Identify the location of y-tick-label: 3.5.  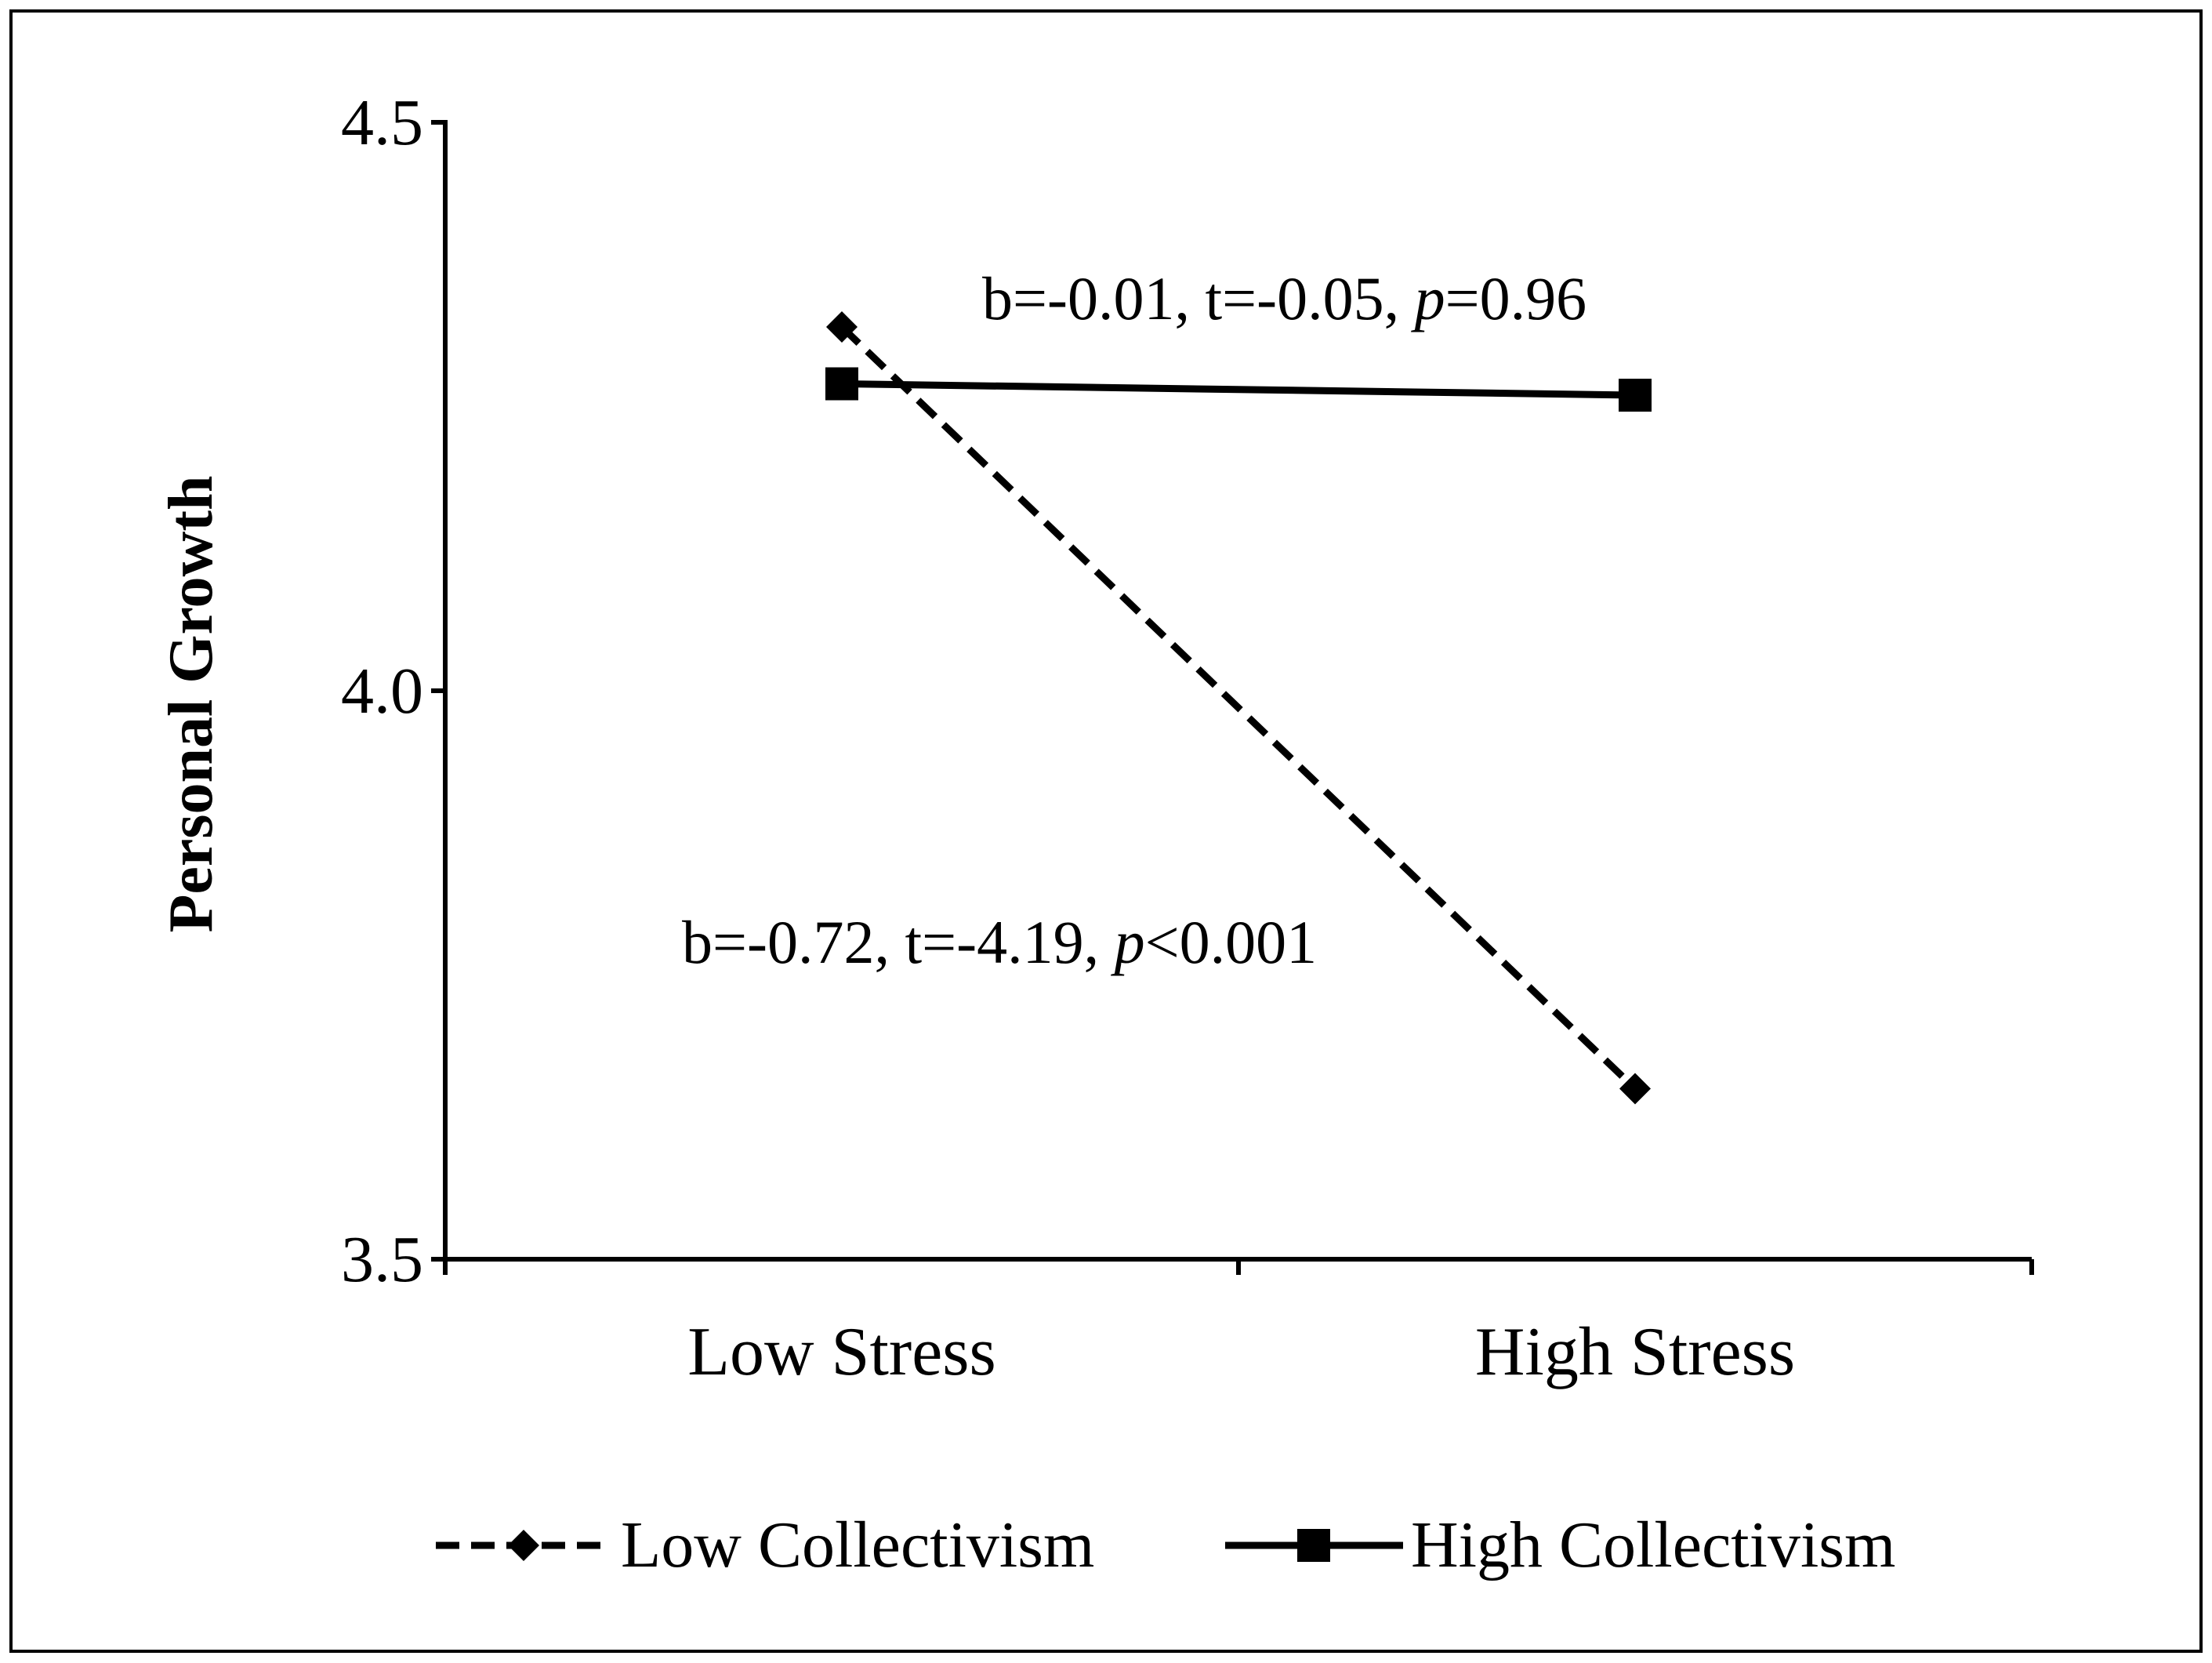
(382, 1259).